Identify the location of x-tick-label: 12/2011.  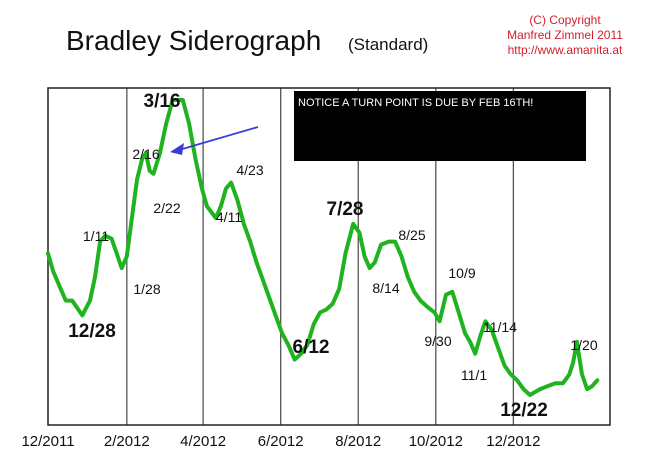
(47, 441).